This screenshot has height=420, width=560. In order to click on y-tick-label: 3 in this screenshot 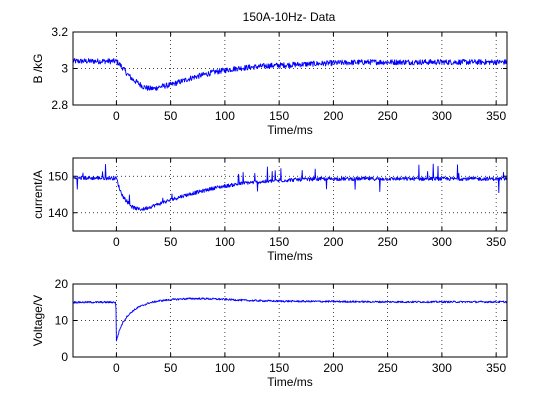, I will do `click(64, 69)`.